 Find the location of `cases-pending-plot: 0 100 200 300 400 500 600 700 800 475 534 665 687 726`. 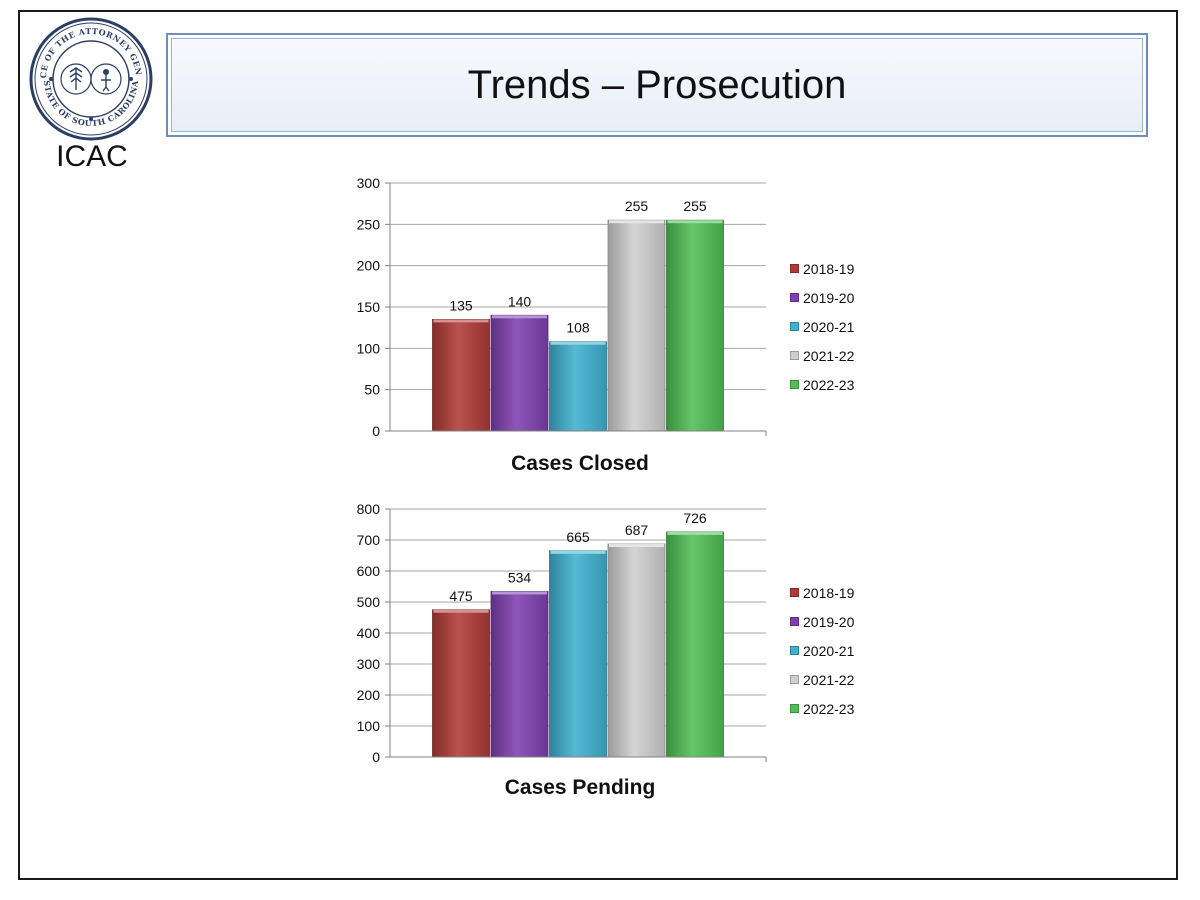

cases-pending-plot: 0 100 200 300 400 500 600 700 800 475 534 665 687 726 is located at coordinates (562, 633).